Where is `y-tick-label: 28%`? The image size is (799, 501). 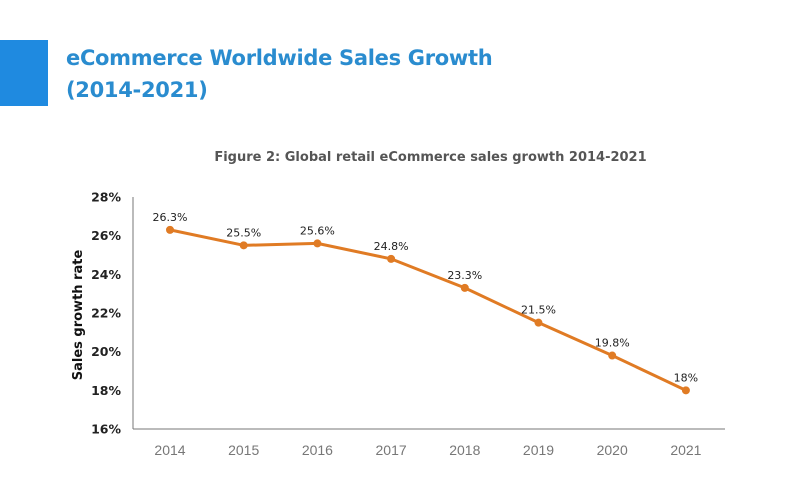
y-tick-label: 28% is located at coordinates (106, 197).